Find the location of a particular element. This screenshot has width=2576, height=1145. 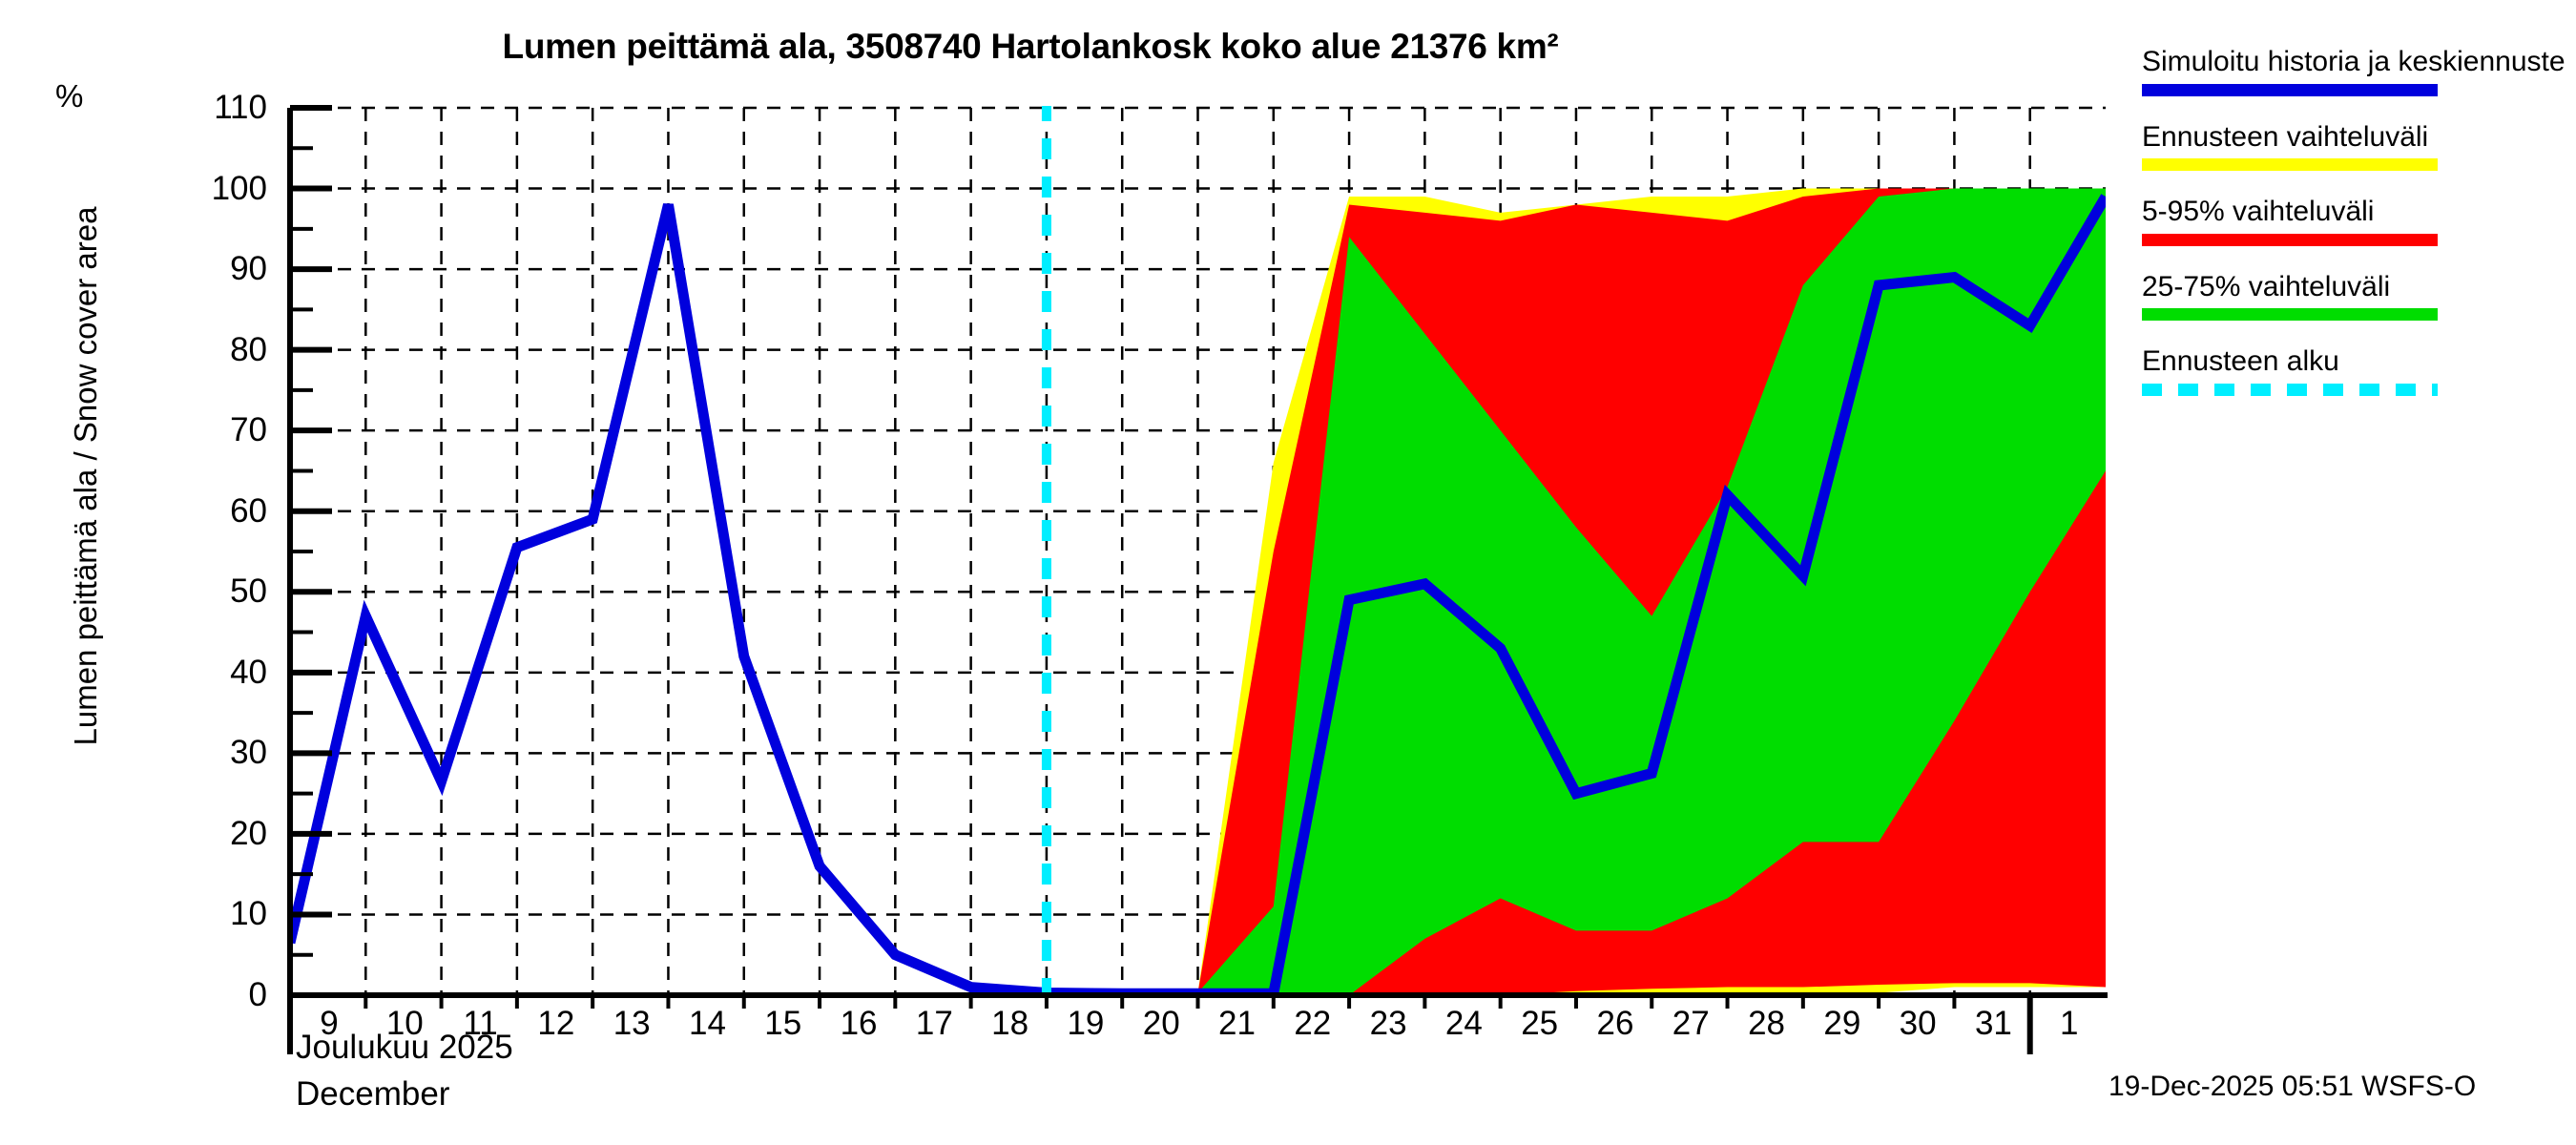

x-tick-label: 24 is located at coordinates (1463, 1023).